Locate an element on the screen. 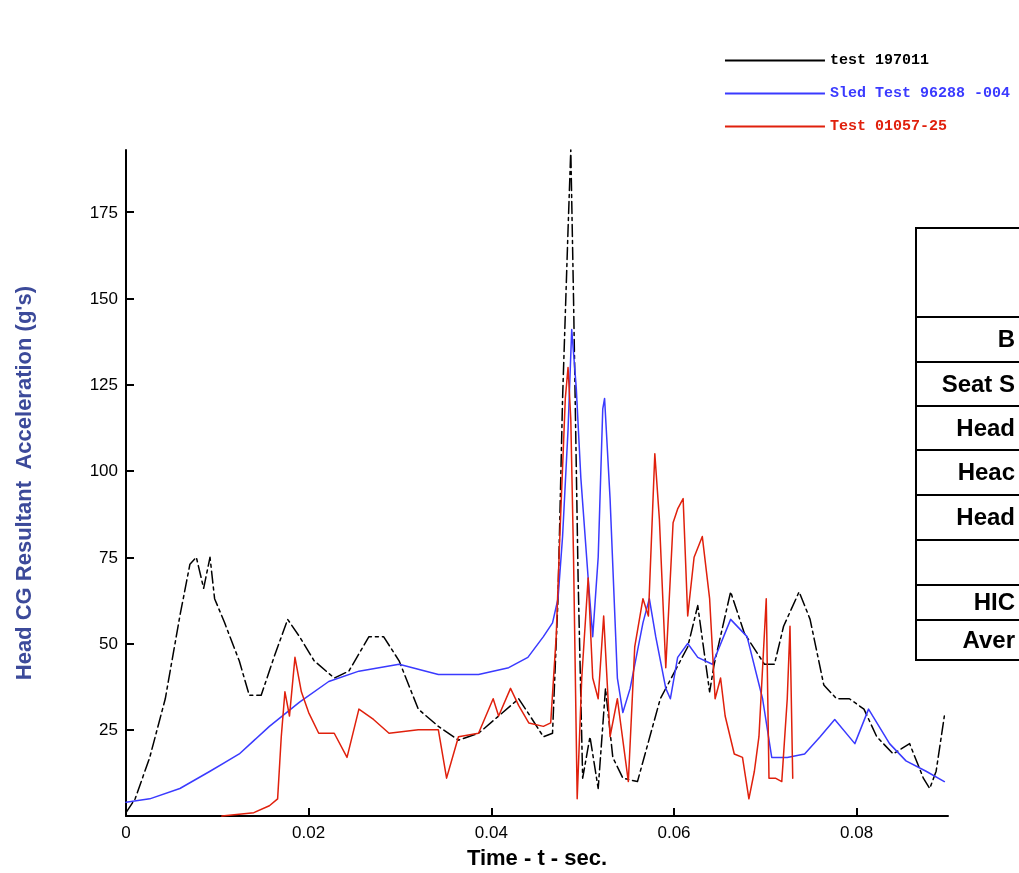  text: test 197011 is located at coordinates (879, 60).